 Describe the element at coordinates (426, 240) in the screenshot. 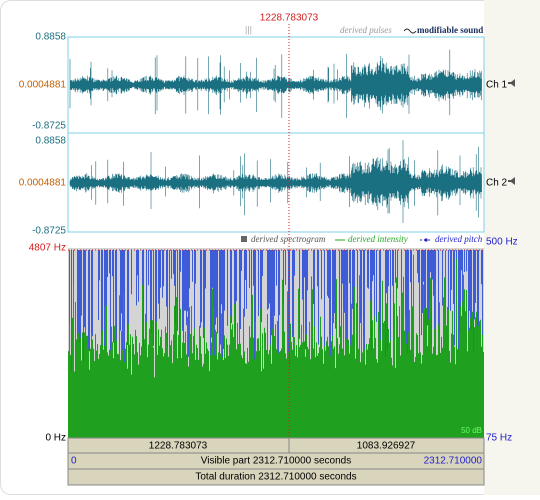

I see `pitch-icon-dot` at that location.